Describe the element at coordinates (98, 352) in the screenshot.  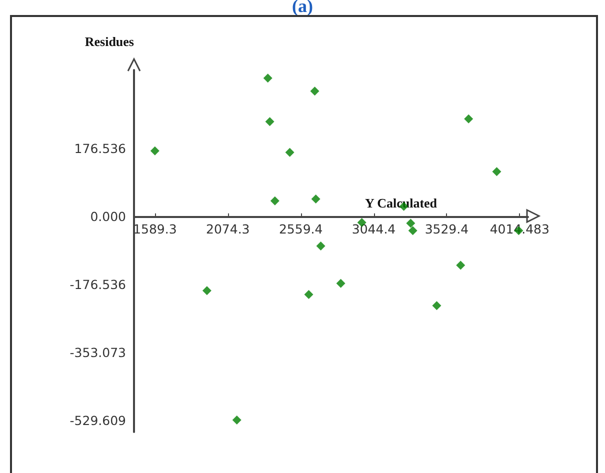
I see `y-tick-label: -353.073` at that location.